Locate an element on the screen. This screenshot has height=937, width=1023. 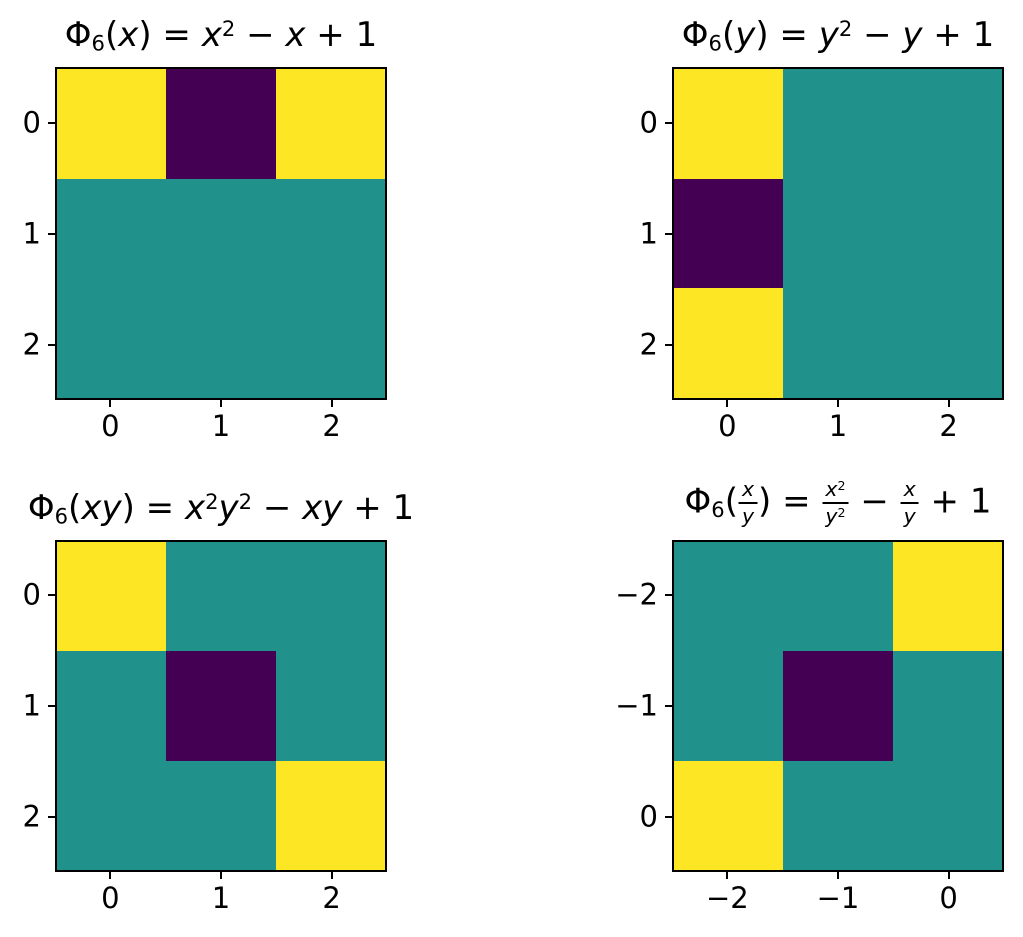
subplot-title: Φ6(xy) = x2y2 − xy + 1 is located at coordinates (221, 508).